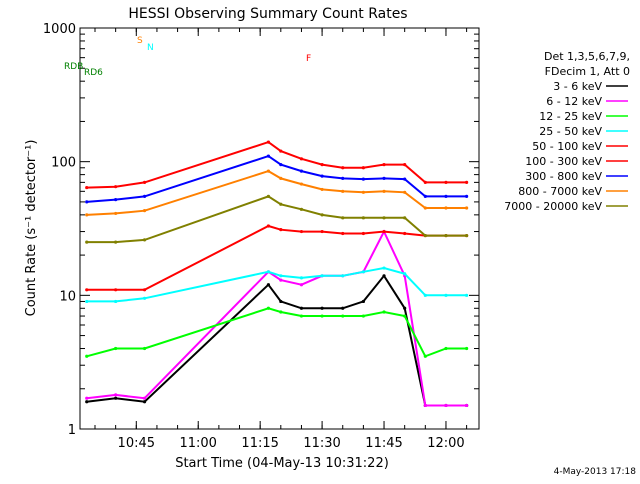 This screenshot has height=484, width=640. What do you see at coordinates (197, 443) in the screenshot?
I see `x-tick-label: 11:00` at bounding box center [197, 443].